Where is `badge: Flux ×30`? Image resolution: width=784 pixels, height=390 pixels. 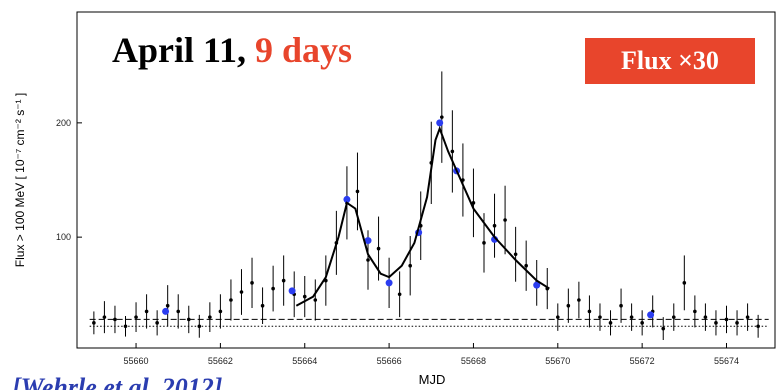
badge: Flux ×30 is located at coordinates (670, 60).